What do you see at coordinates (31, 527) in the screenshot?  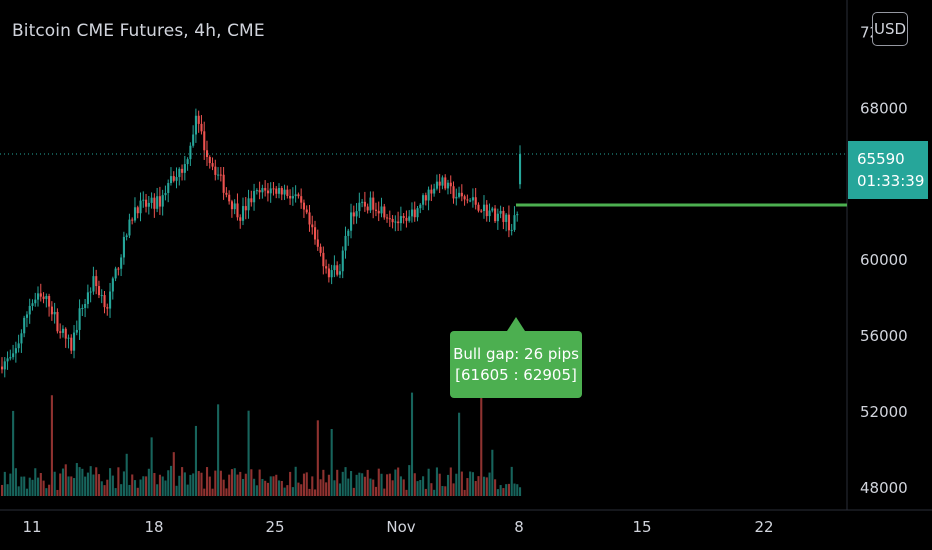 I see `time-tick-label: 11` at bounding box center [31, 527].